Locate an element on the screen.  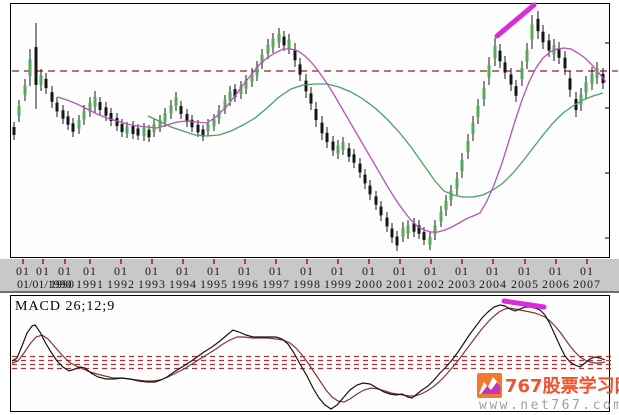
watermark-site-name: 767股票学习网 is located at coordinates (562, 386).